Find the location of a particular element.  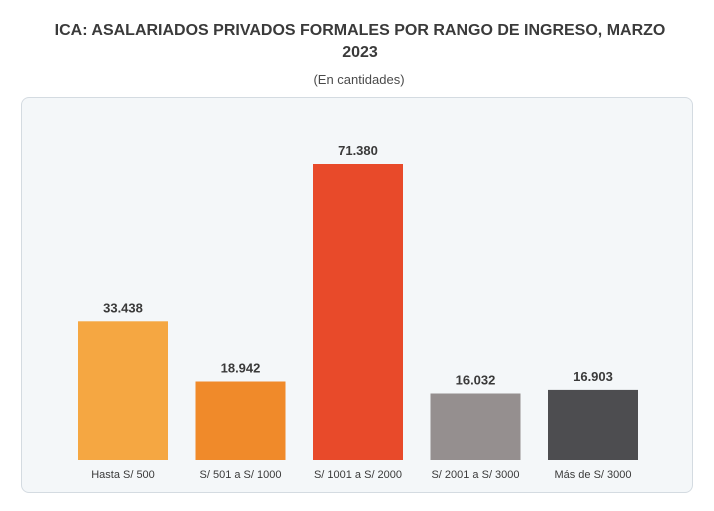

value-label-4: 16.903 is located at coordinates (593, 376).